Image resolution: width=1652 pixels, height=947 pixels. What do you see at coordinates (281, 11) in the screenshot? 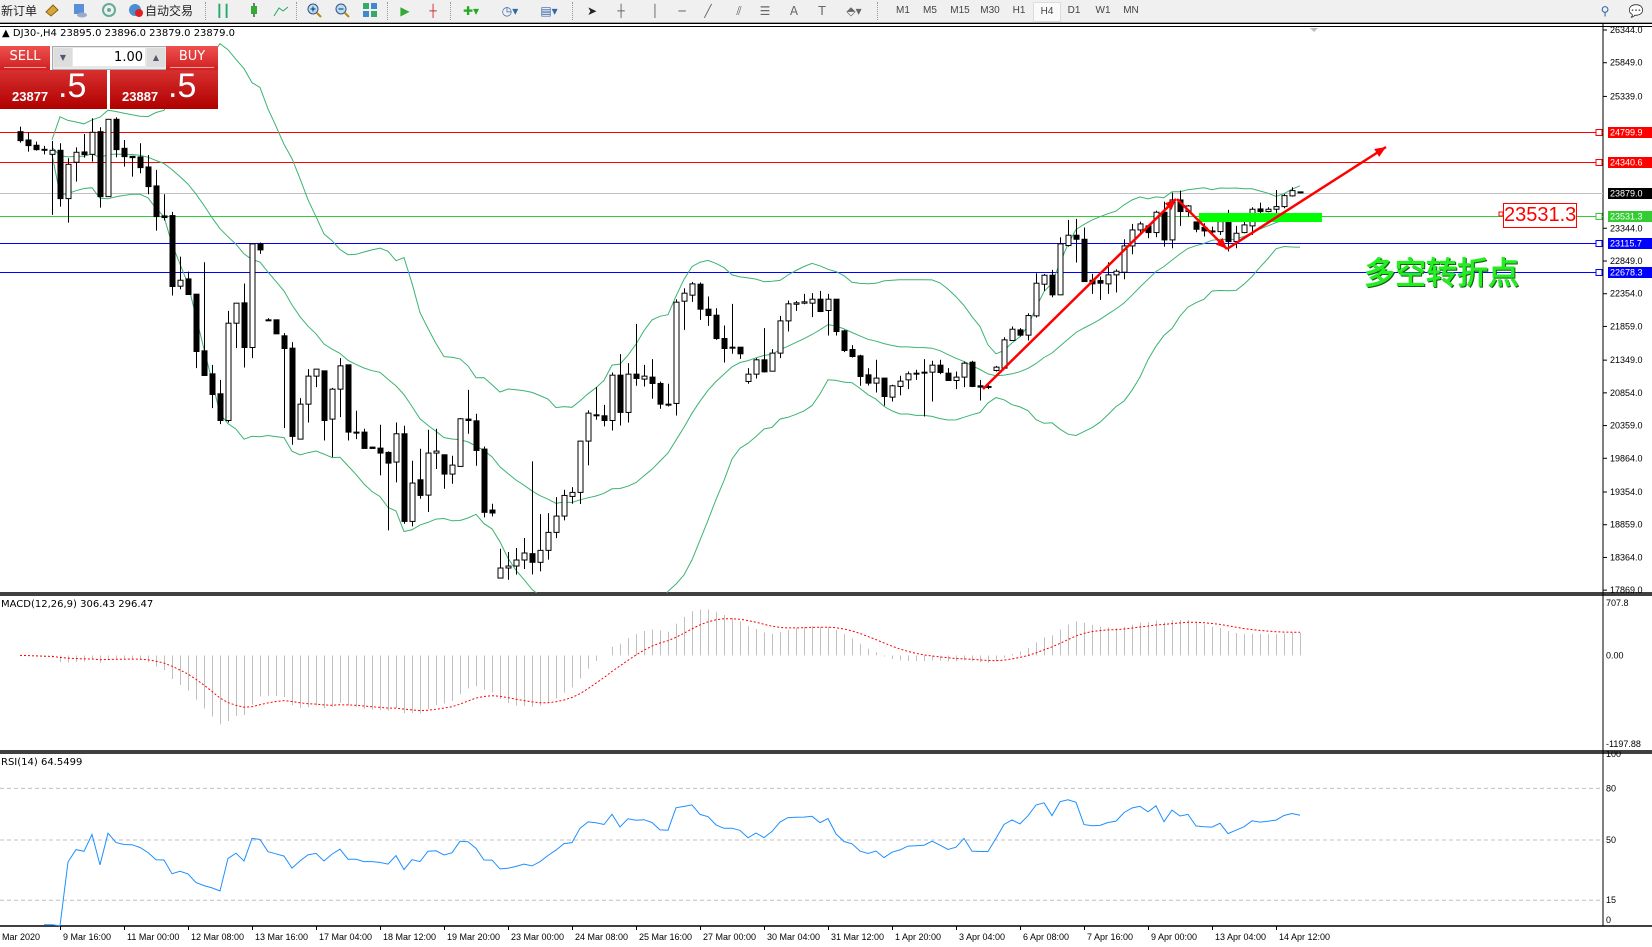
I see `line-chart-icon` at bounding box center [281, 11].